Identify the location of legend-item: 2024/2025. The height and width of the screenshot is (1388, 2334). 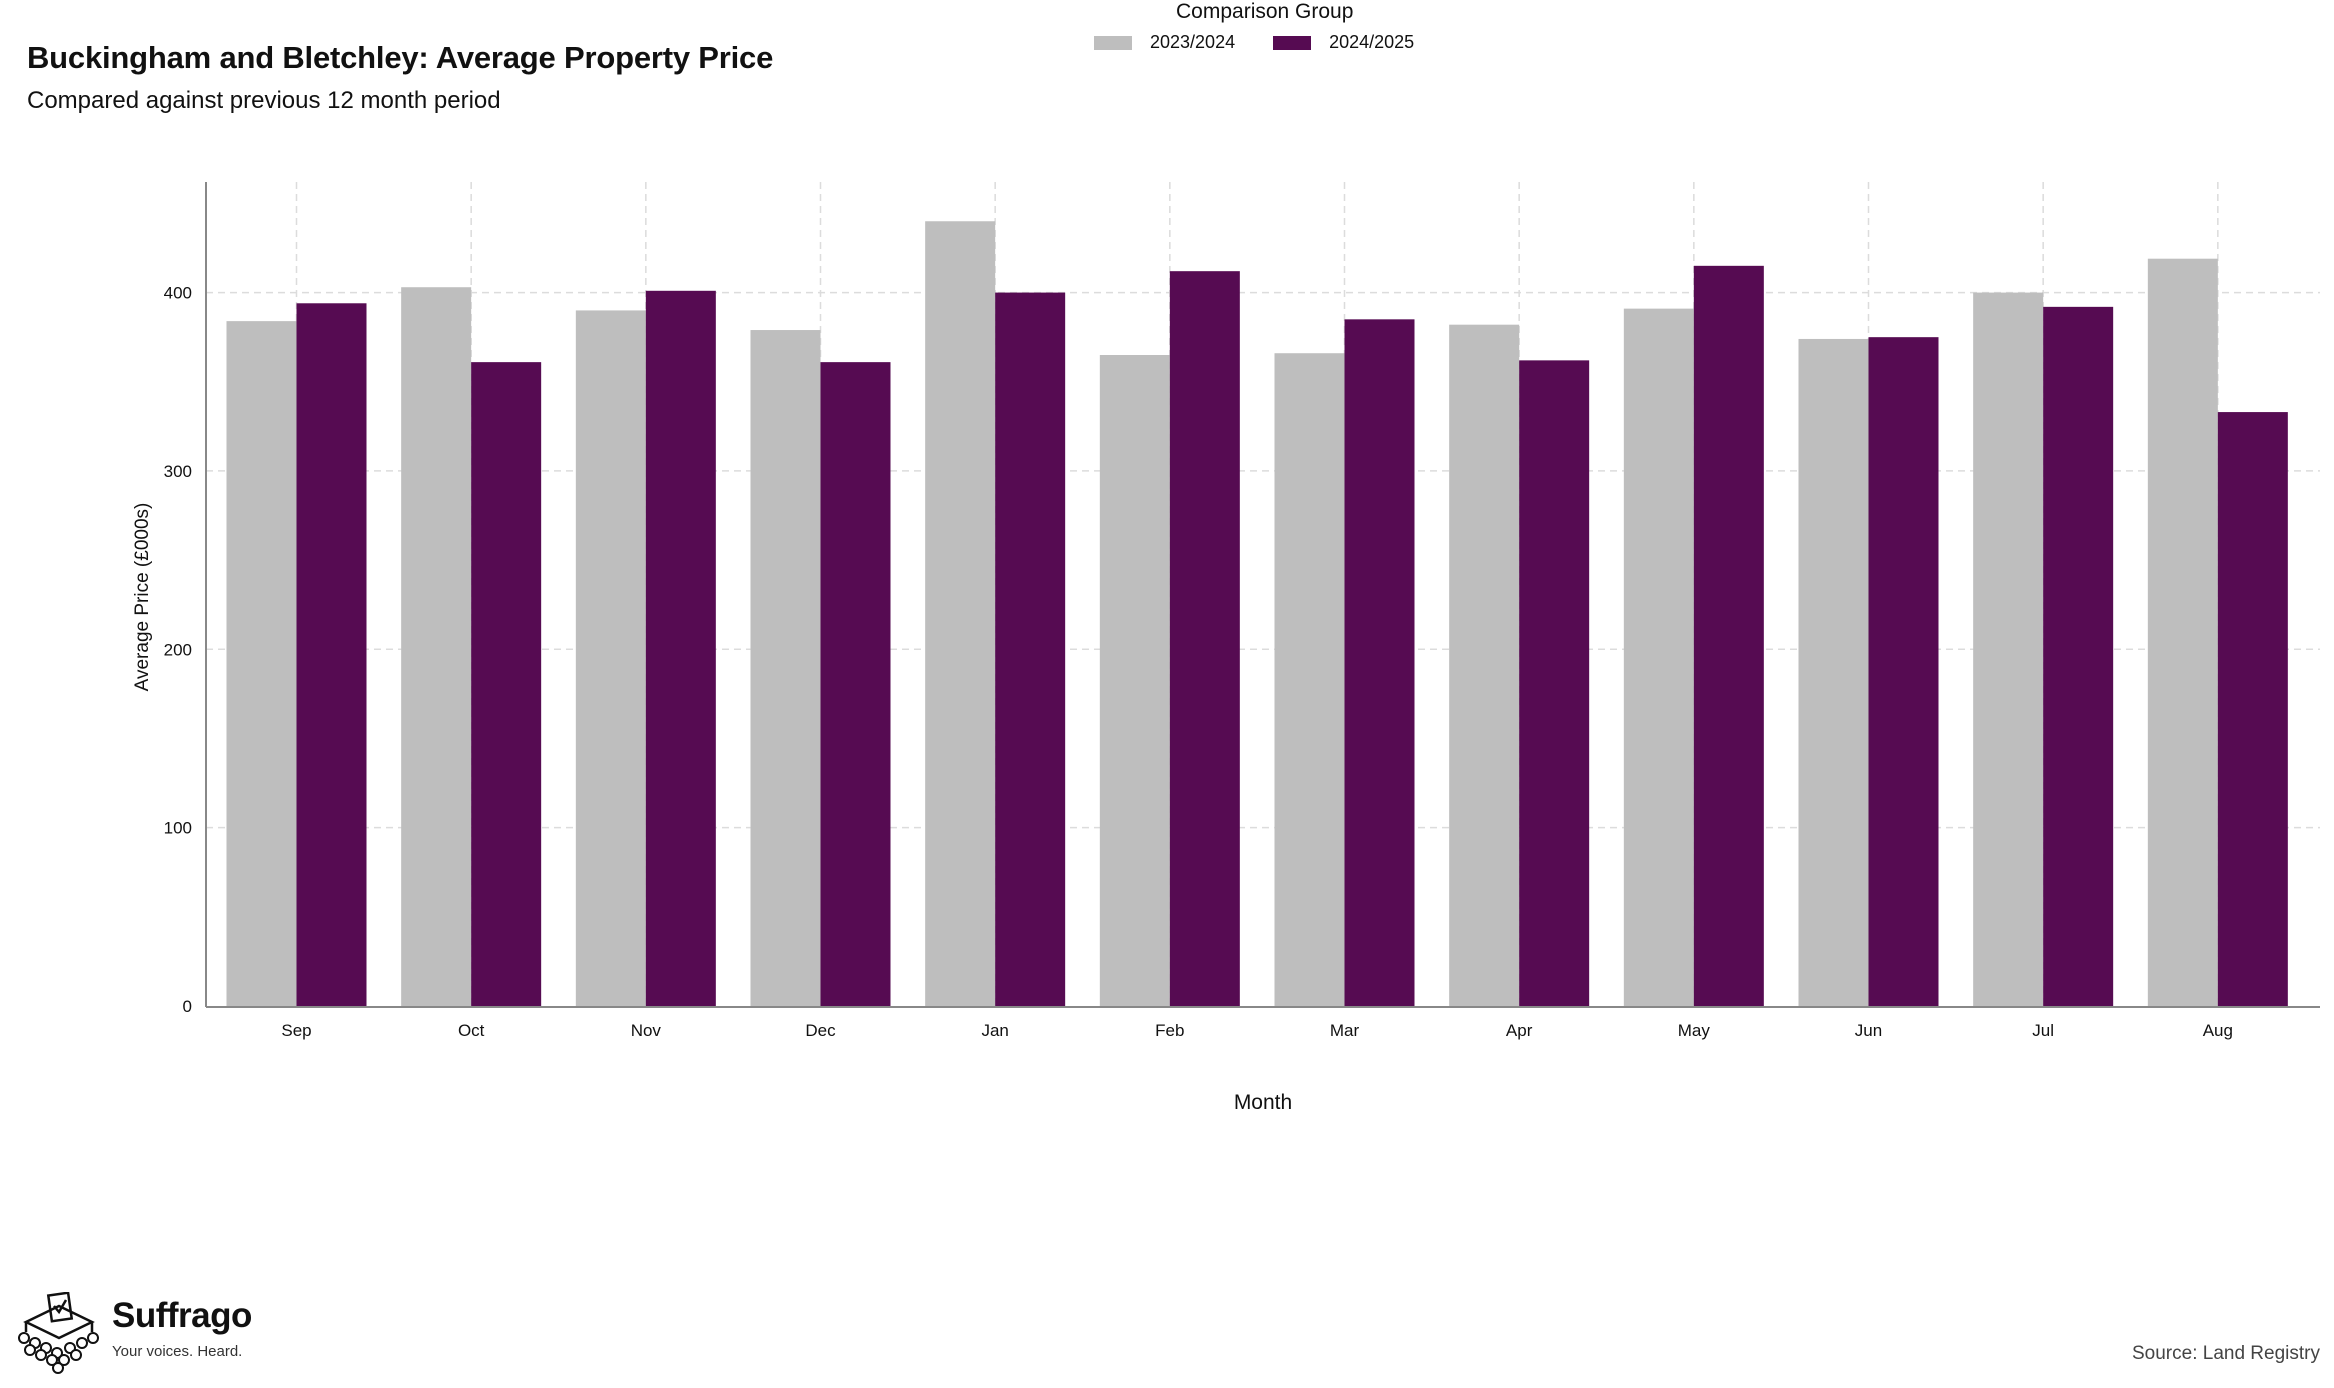
(1343, 42).